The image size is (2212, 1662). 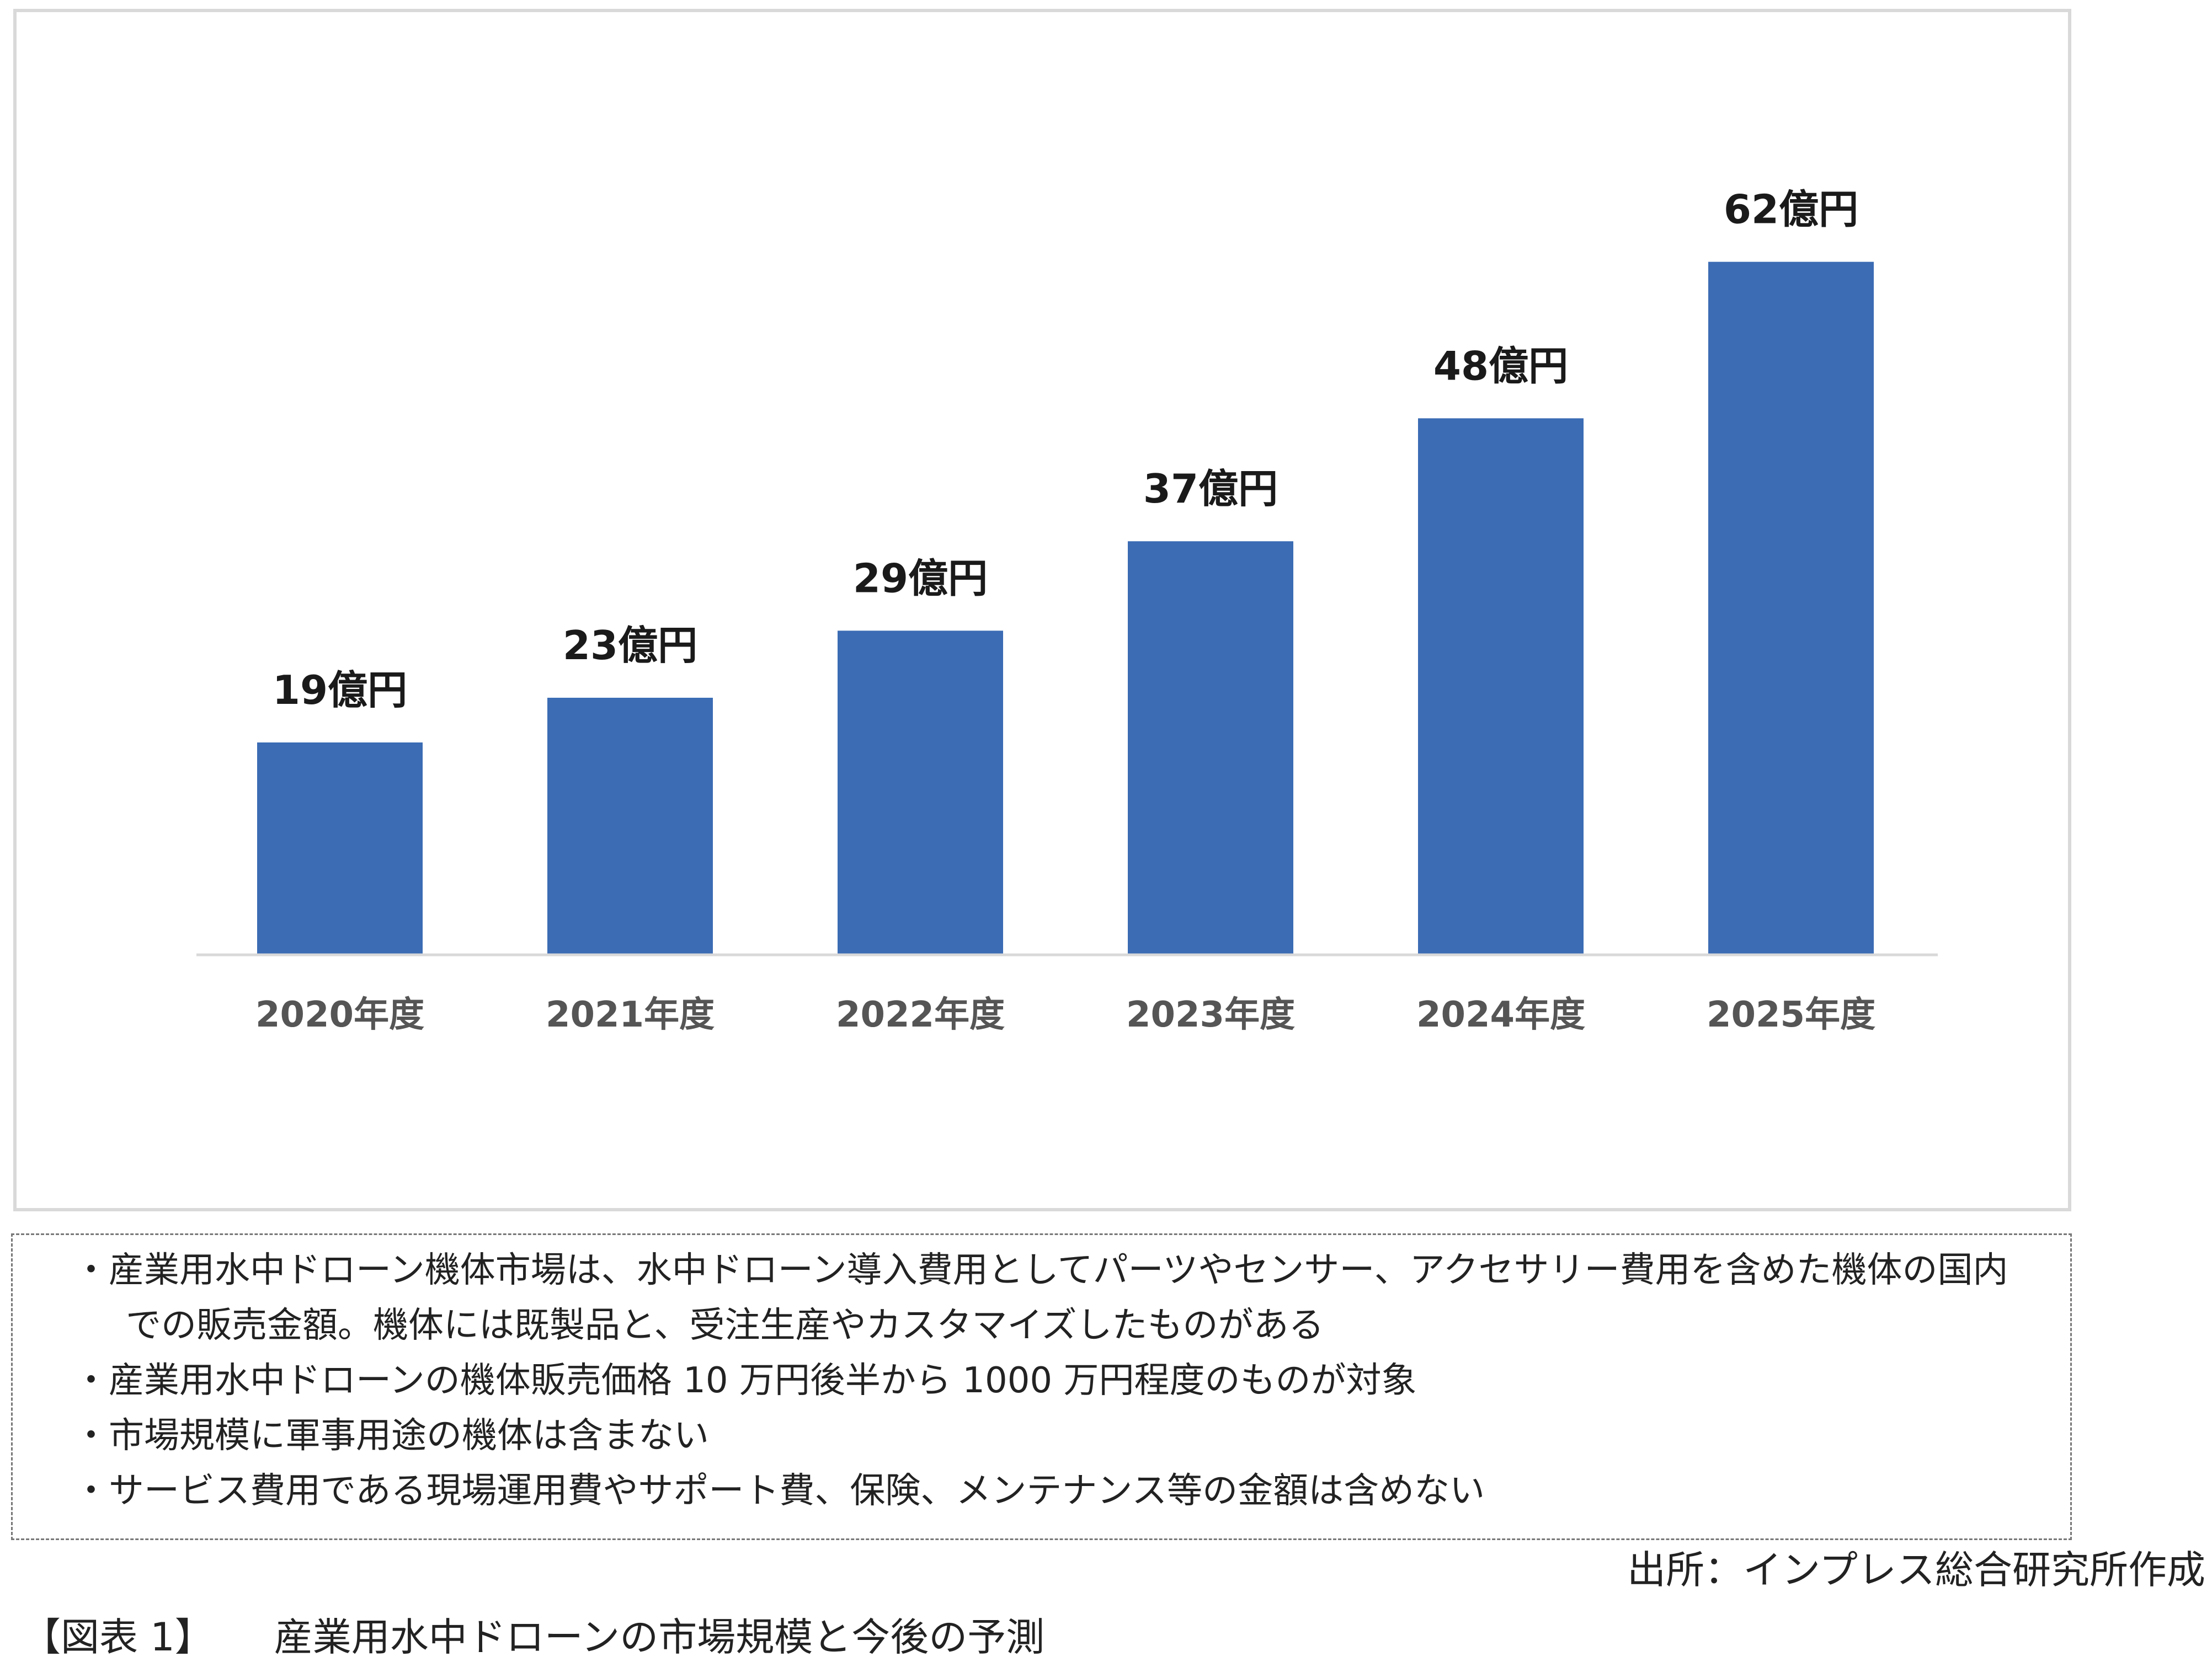 I want to click on caption-title: 産業用水中ドローンの市場規模と今後の予測, so click(x=659, y=1637).